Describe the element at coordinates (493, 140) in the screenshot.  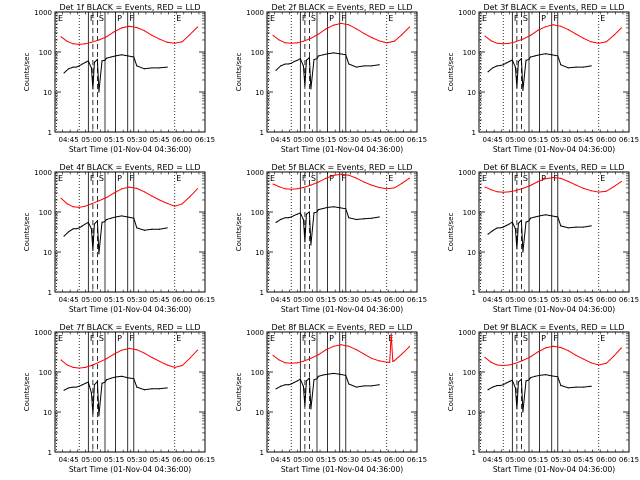
I see `x-tick-label: 04:45` at that location.